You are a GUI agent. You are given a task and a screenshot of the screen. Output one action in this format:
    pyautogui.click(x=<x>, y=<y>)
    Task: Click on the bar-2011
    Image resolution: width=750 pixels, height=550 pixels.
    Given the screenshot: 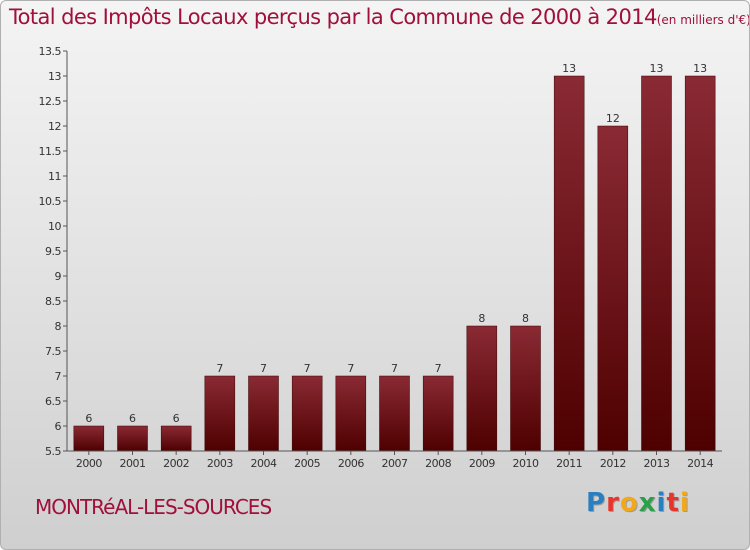 What is the action you would take?
    pyautogui.click(x=569, y=263)
    